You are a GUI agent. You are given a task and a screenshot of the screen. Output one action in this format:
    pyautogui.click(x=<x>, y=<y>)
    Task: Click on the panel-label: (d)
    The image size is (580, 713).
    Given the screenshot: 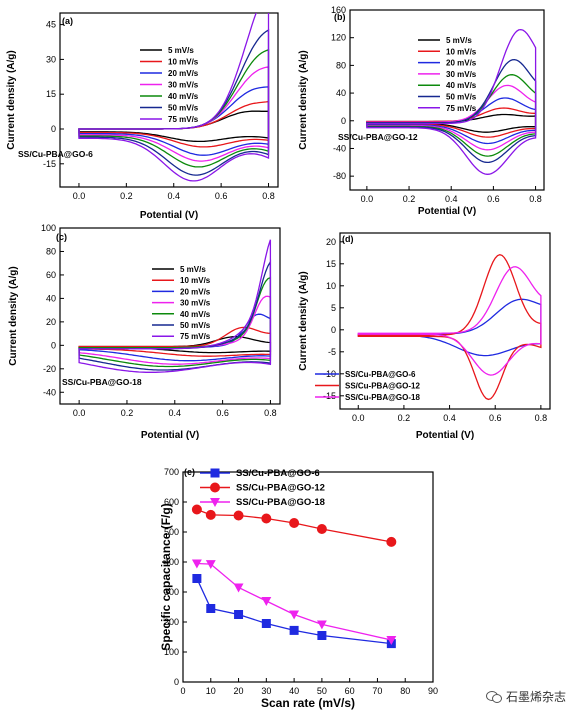 What is the action you would take?
    pyautogui.click(x=348, y=239)
    